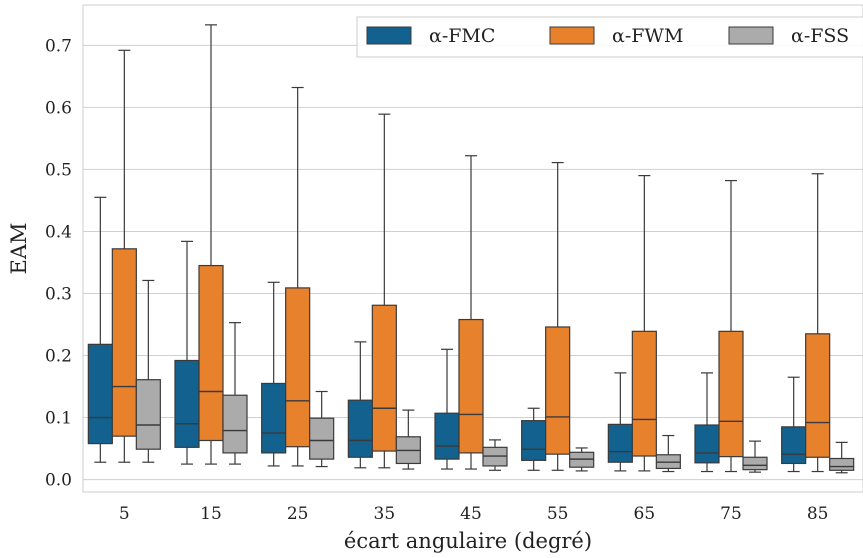 Image resolution: width=863 pixels, height=558 pixels. What do you see at coordinates (558, 514) in the screenshot?
I see `x-tick-label: 55` at bounding box center [558, 514].